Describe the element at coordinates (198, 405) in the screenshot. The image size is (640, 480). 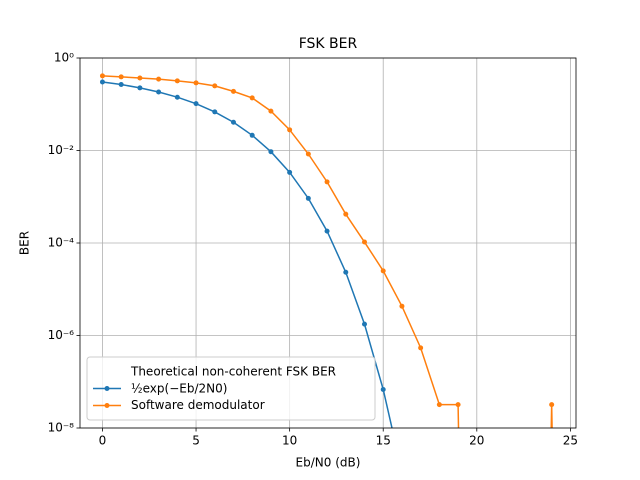
I see `legend-label: Software demodulator` at that location.